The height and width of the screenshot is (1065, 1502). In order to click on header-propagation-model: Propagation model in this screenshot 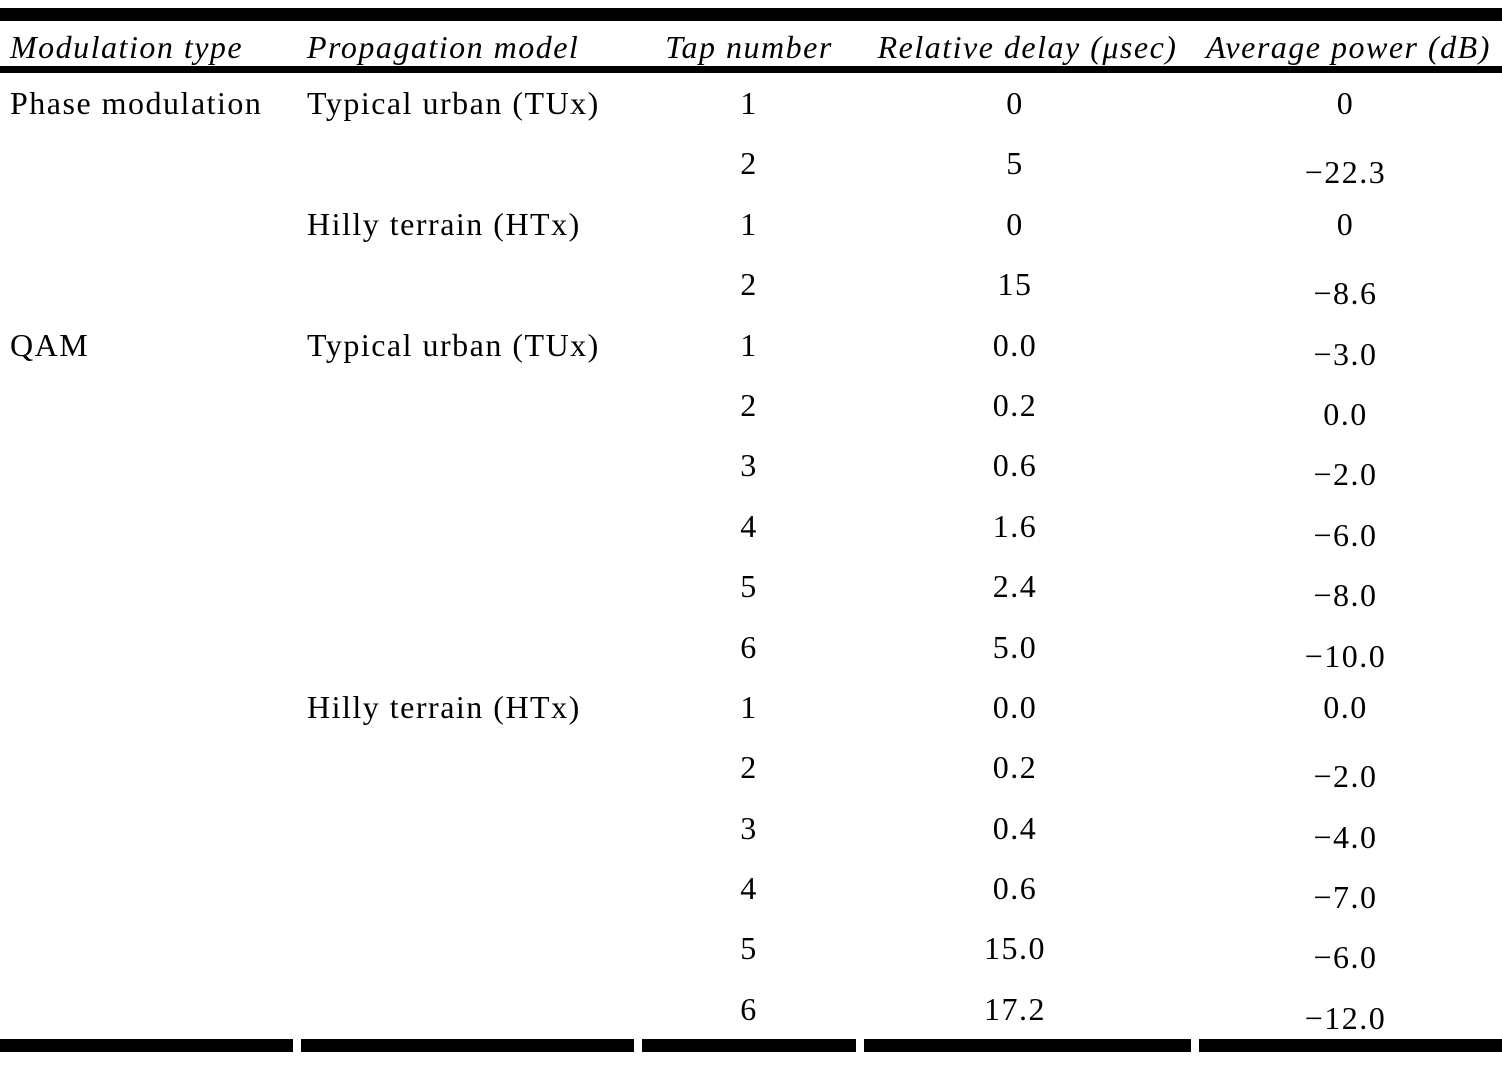, I will do `click(443, 47)`.